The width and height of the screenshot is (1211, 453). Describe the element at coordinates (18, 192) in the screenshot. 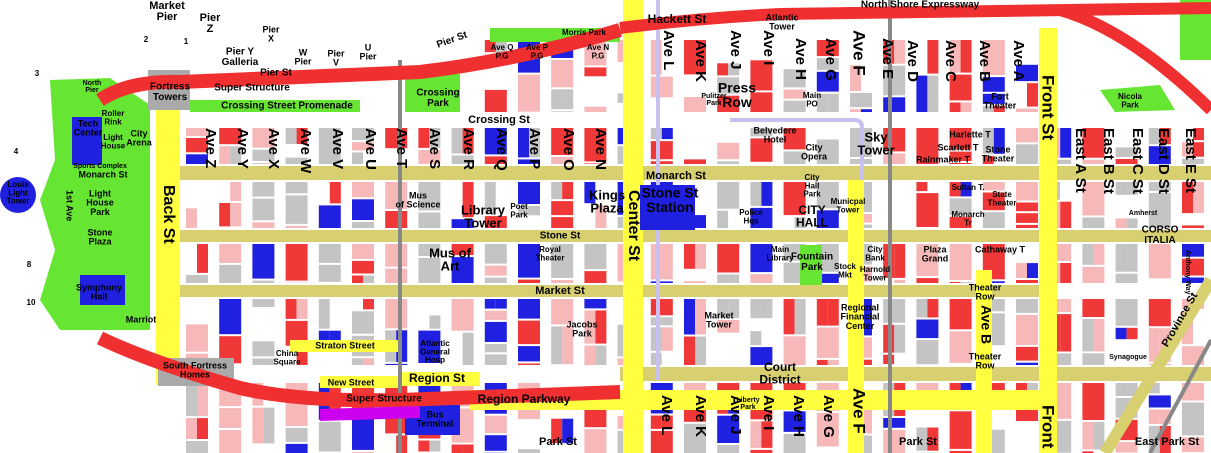

I see `label-text: Light` at that location.